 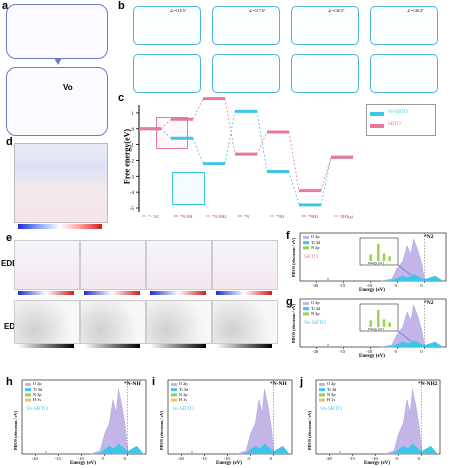 What do you see at coordinates (347, 216) in the screenshot?
I see `step-label: NH3(g)` at bounding box center [347, 216].